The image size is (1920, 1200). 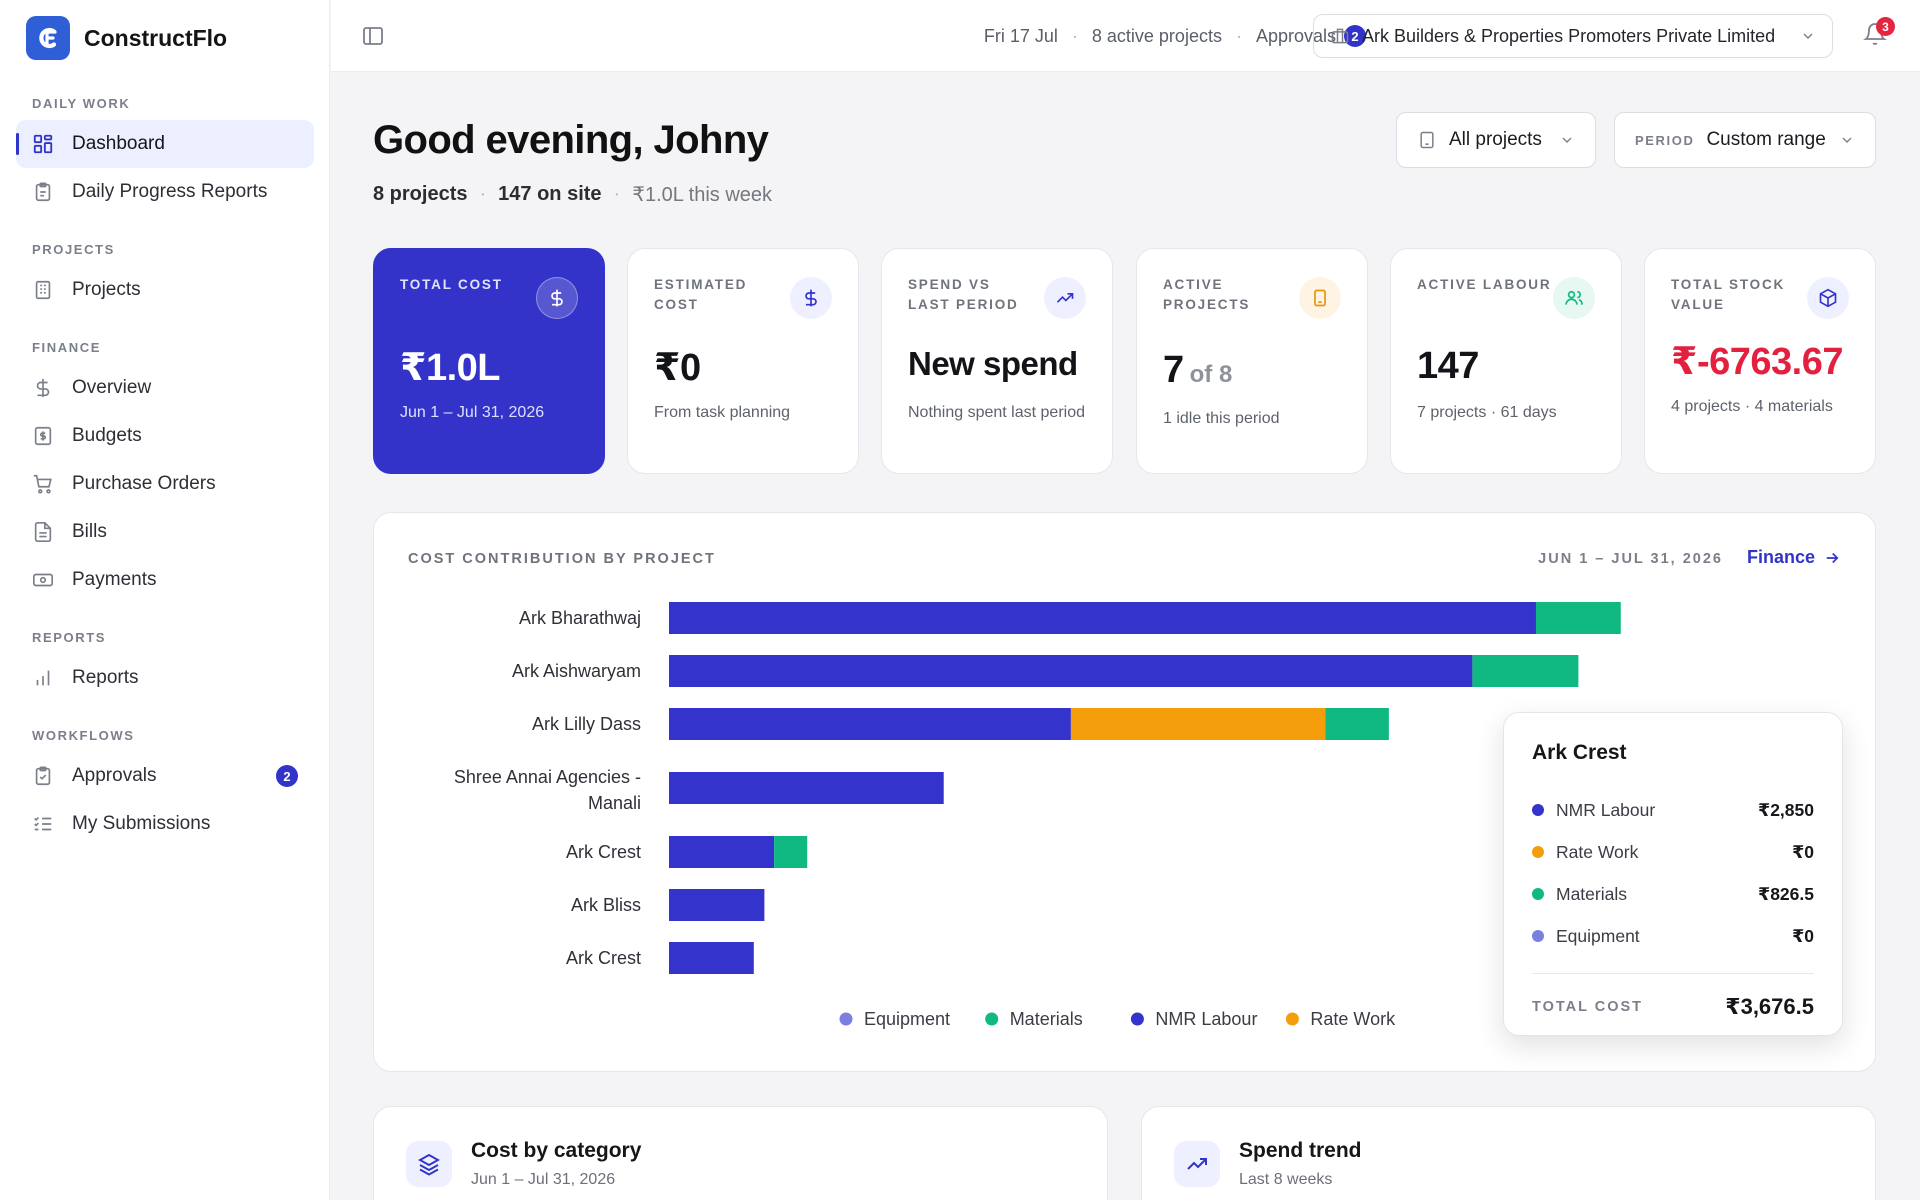 What do you see at coordinates (1207, 294) in the screenshot?
I see `kpi-title: ACTIVE PROJECTS` at bounding box center [1207, 294].